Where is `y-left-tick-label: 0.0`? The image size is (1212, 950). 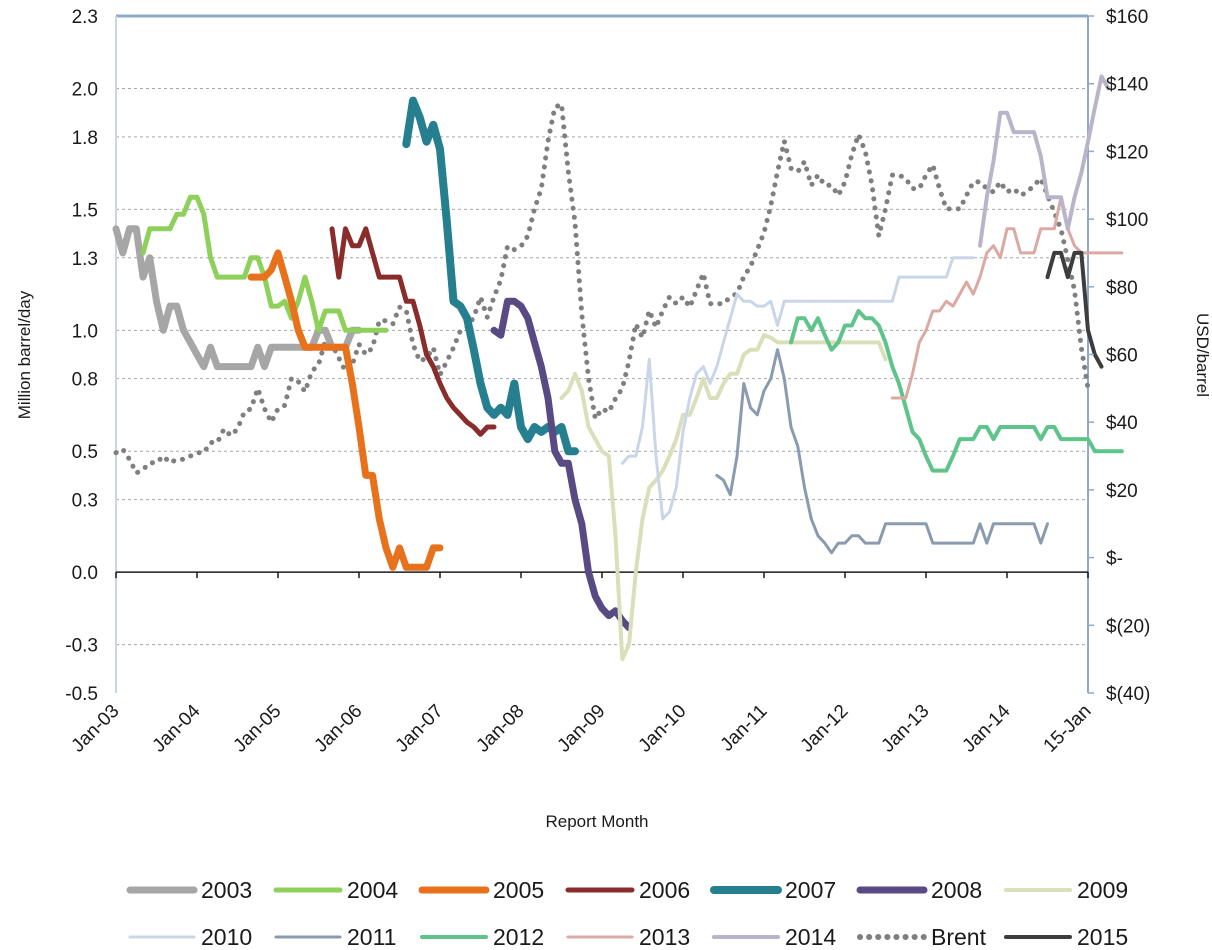
y-left-tick-label: 0.0 is located at coordinates (85, 573).